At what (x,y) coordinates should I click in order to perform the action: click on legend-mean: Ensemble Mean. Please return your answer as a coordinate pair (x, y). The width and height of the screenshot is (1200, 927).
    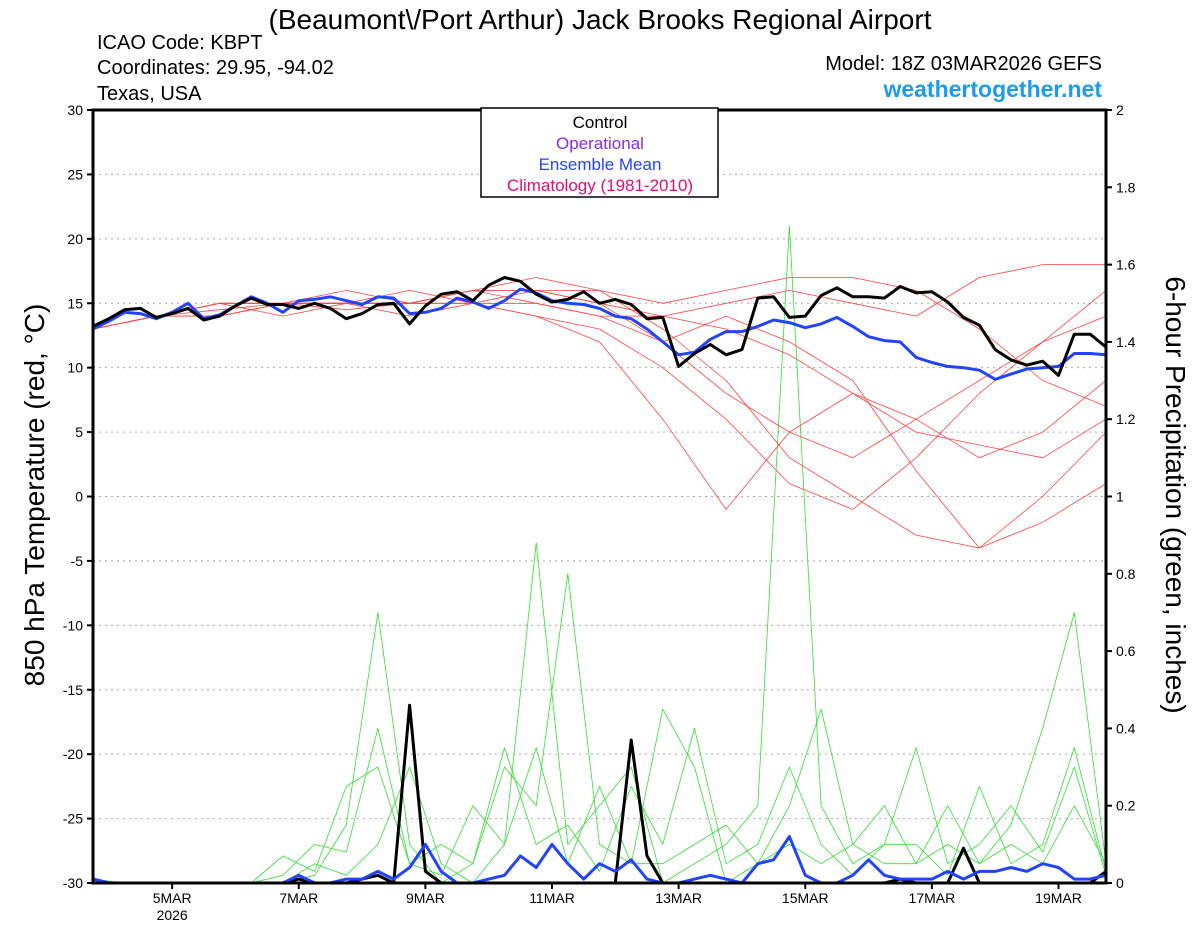
    Looking at the image, I should click on (600, 164).